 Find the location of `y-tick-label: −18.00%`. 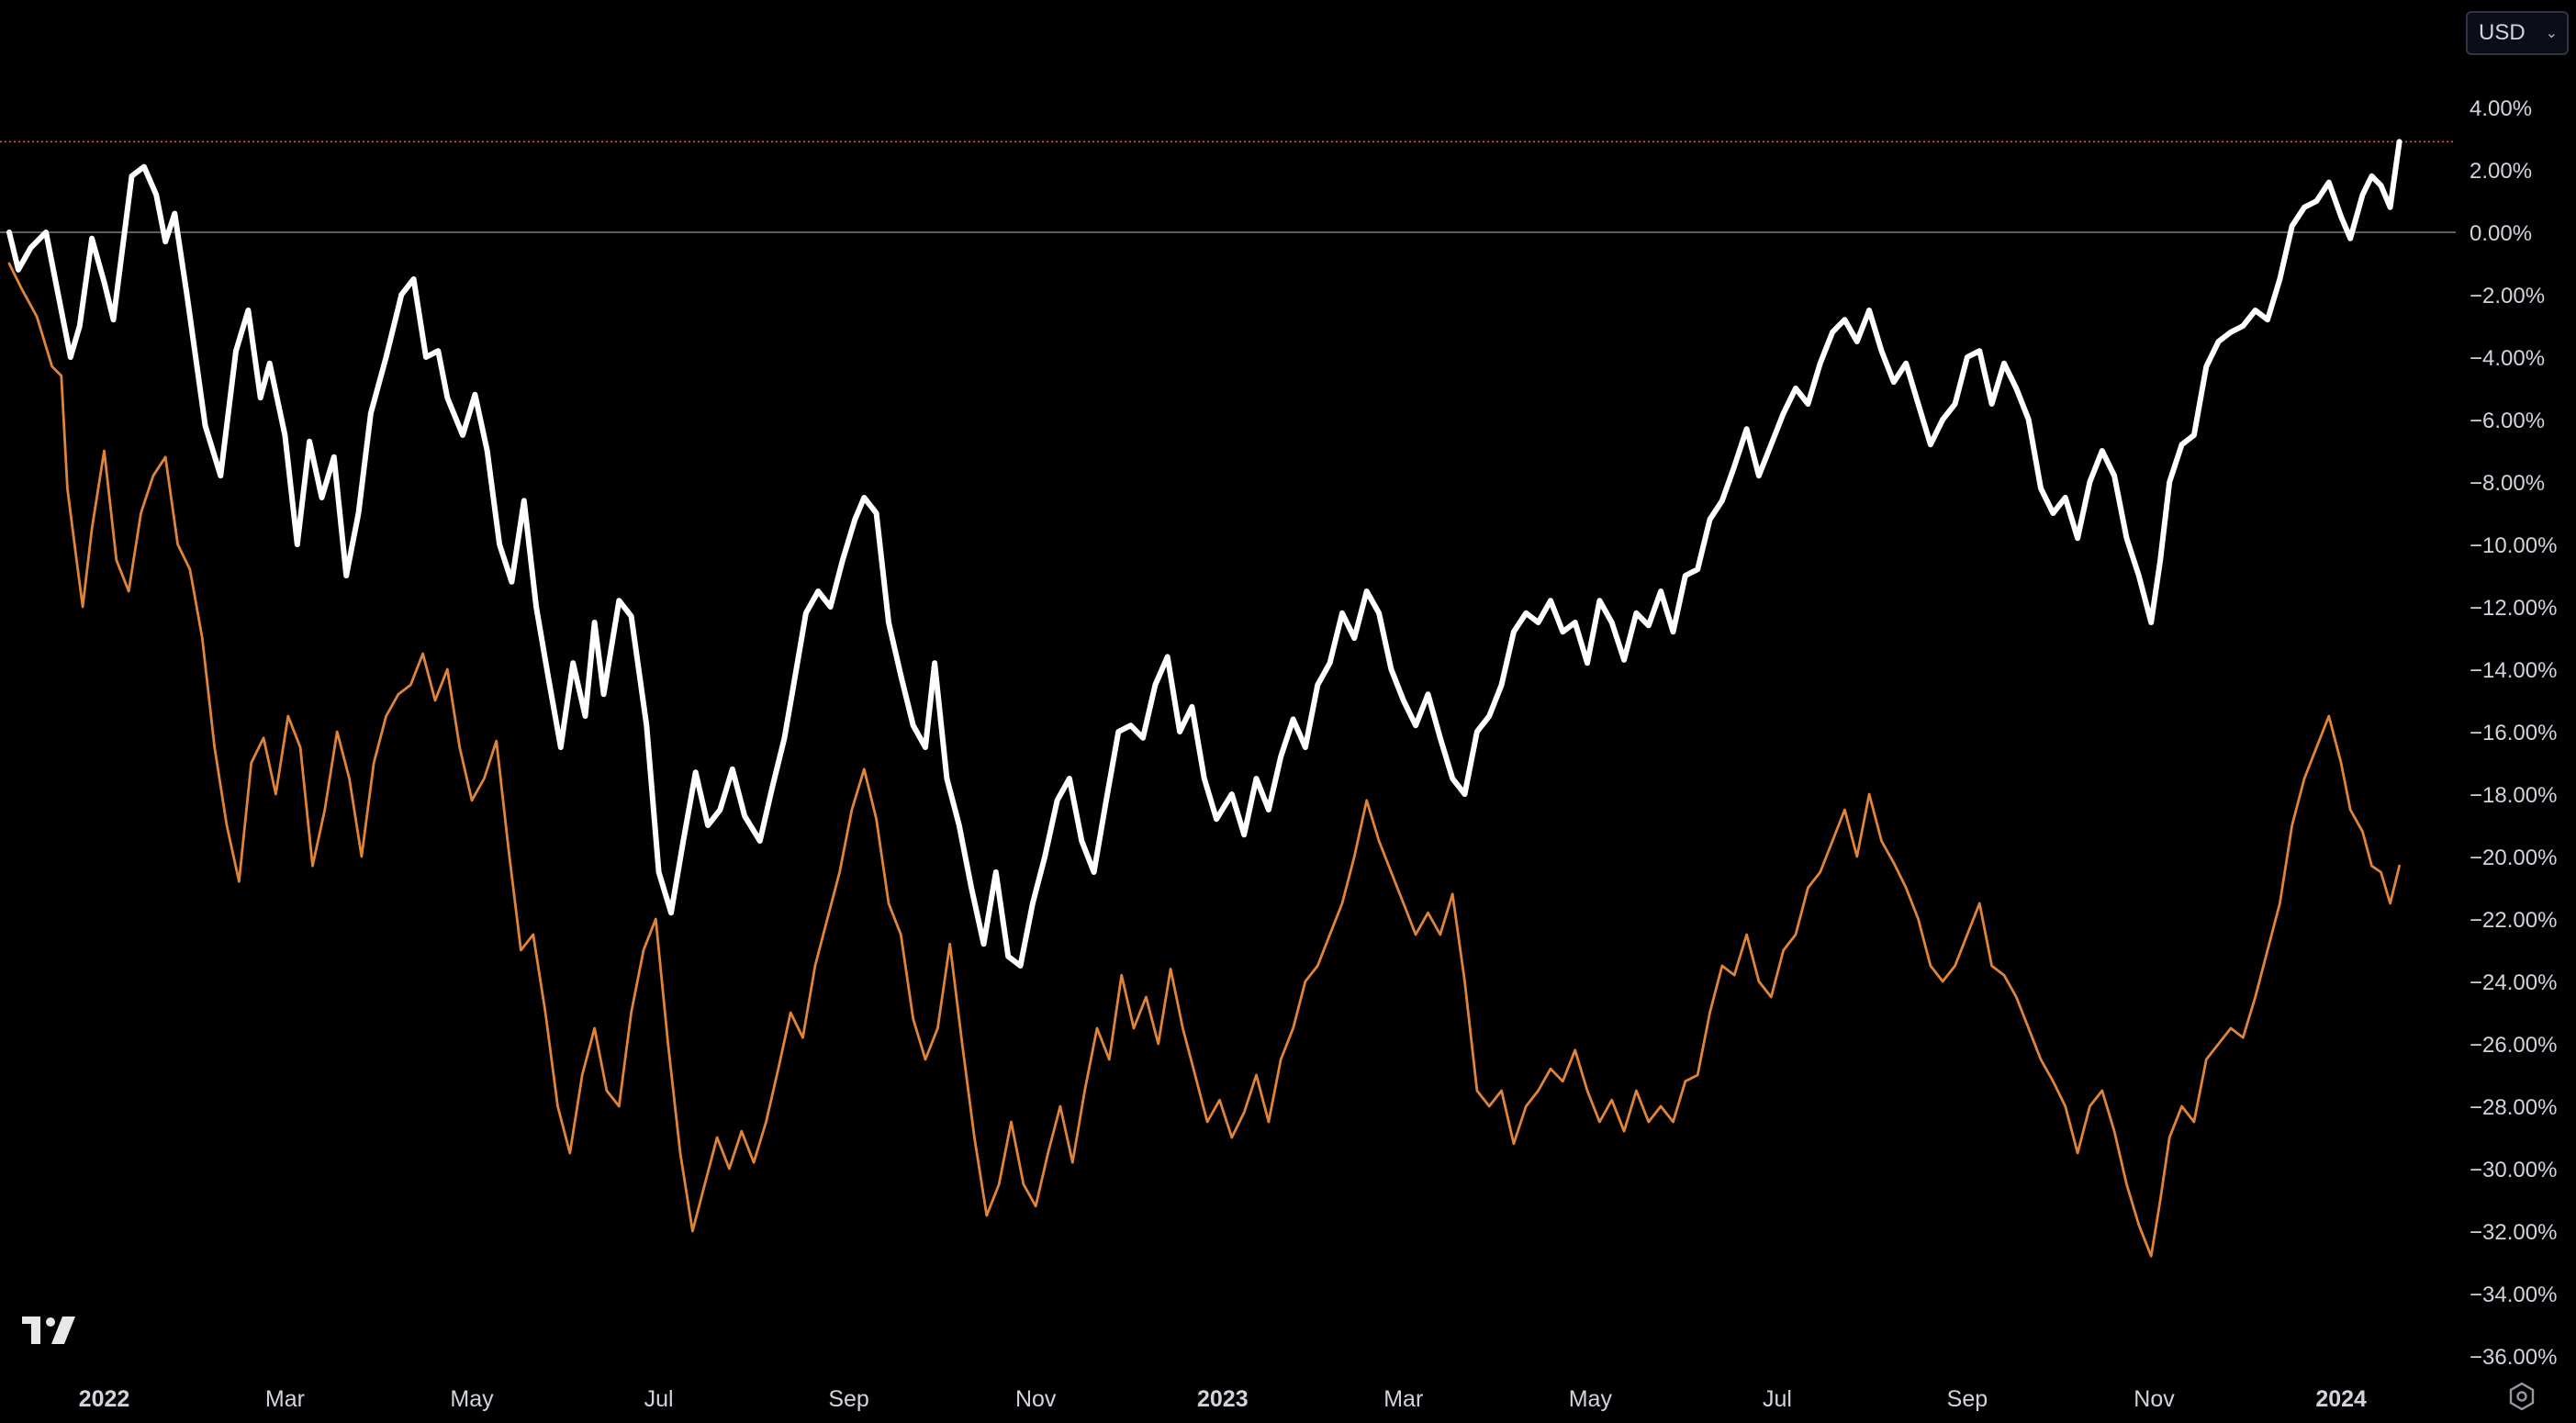

y-tick-label: −18.00% is located at coordinates (2513, 796).